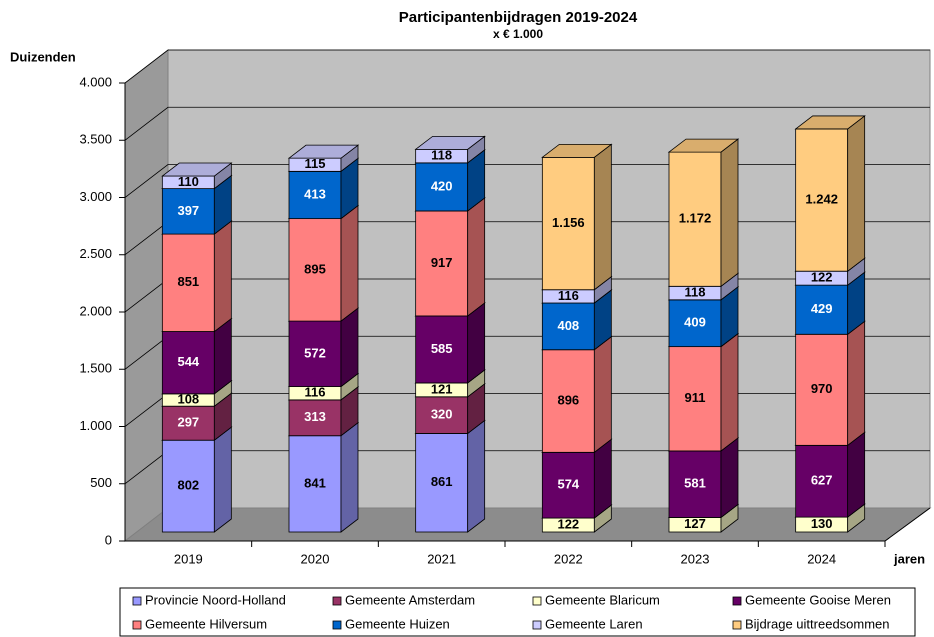 Image resolution: width=934 pixels, height=637 pixels. What do you see at coordinates (909, 558) in the screenshot?
I see `x-axis-label: jaren` at bounding box center [909, 558].